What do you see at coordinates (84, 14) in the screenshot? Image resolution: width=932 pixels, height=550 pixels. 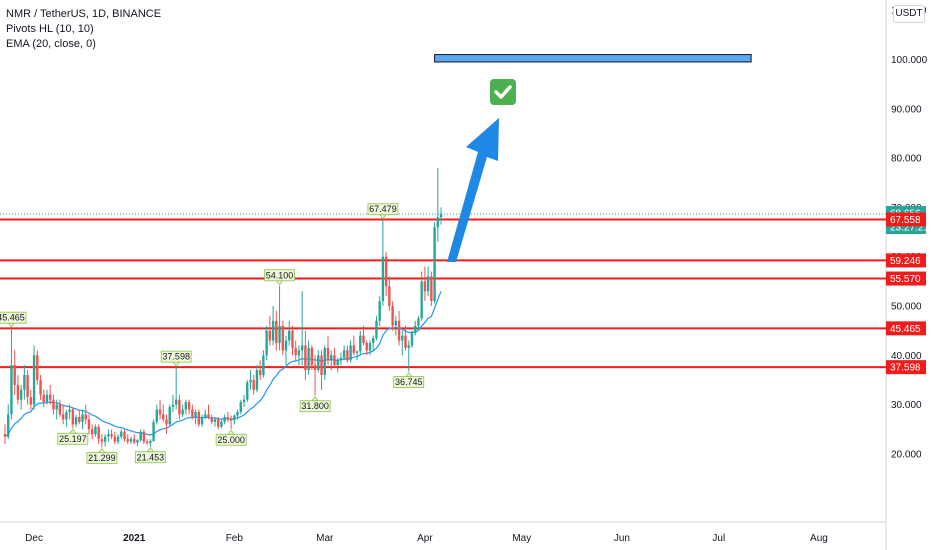 I see `symbol-title: NMR / TetherUS, 1D, BINANCE` at bounding box center [84, 14].